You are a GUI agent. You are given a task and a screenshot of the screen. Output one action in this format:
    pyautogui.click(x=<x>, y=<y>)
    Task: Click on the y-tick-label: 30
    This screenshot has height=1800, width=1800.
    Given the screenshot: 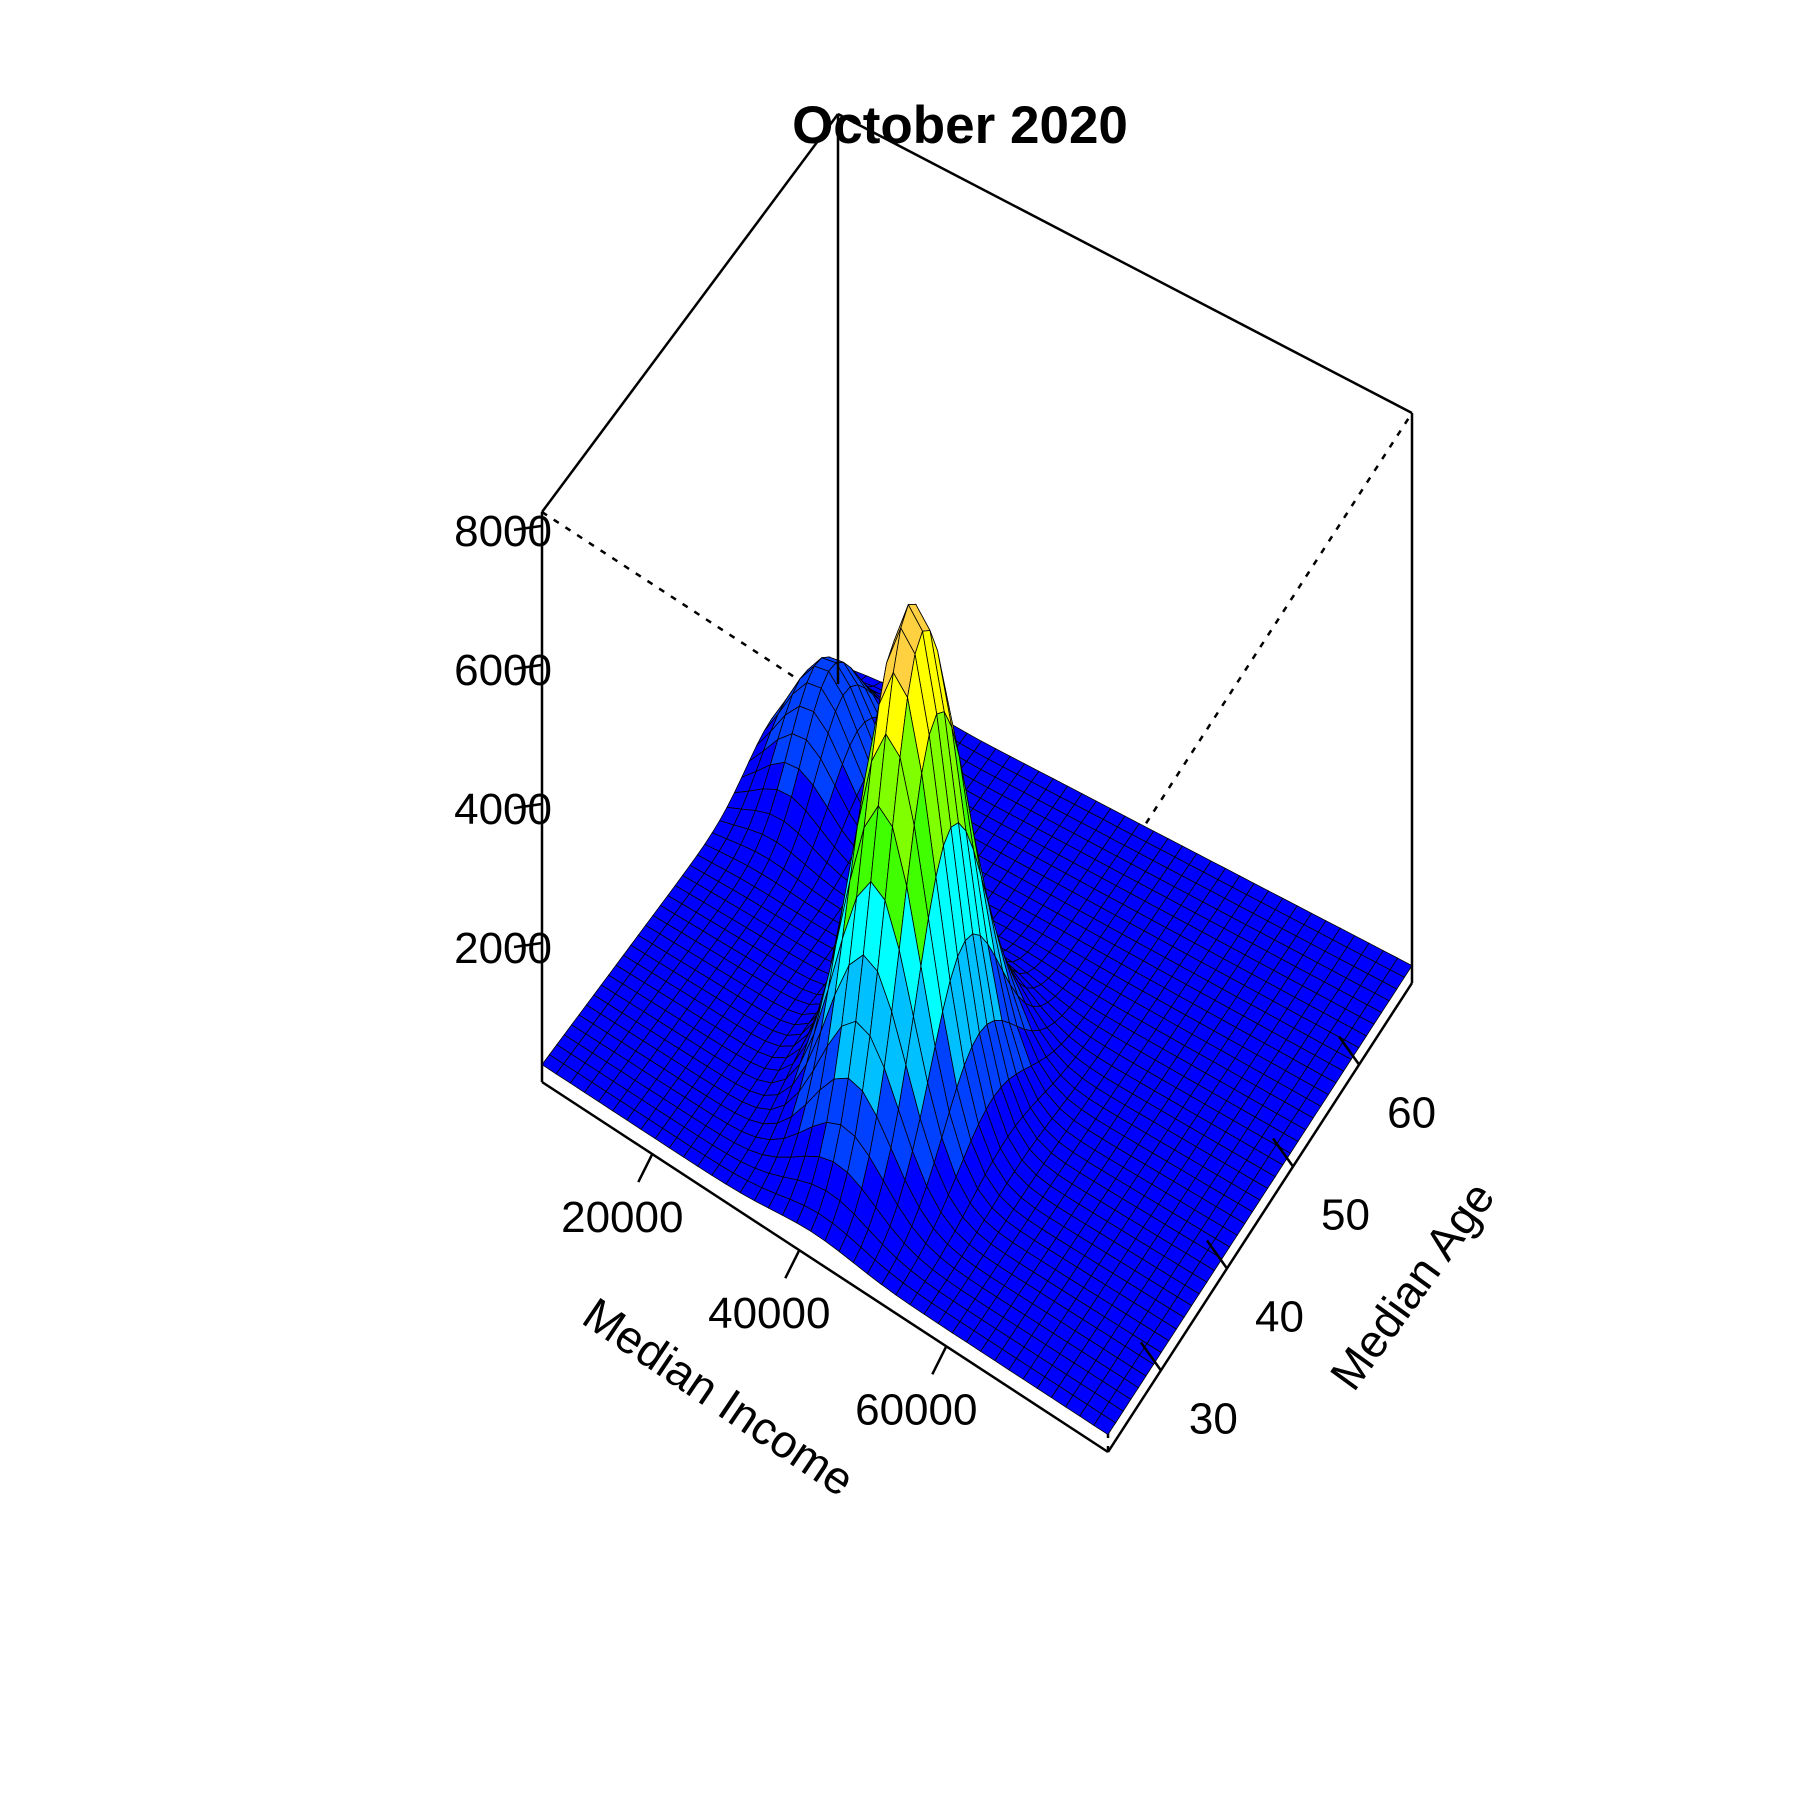 What is the action you would take?
    pyautogui.click(x=1213, y=1418)
    